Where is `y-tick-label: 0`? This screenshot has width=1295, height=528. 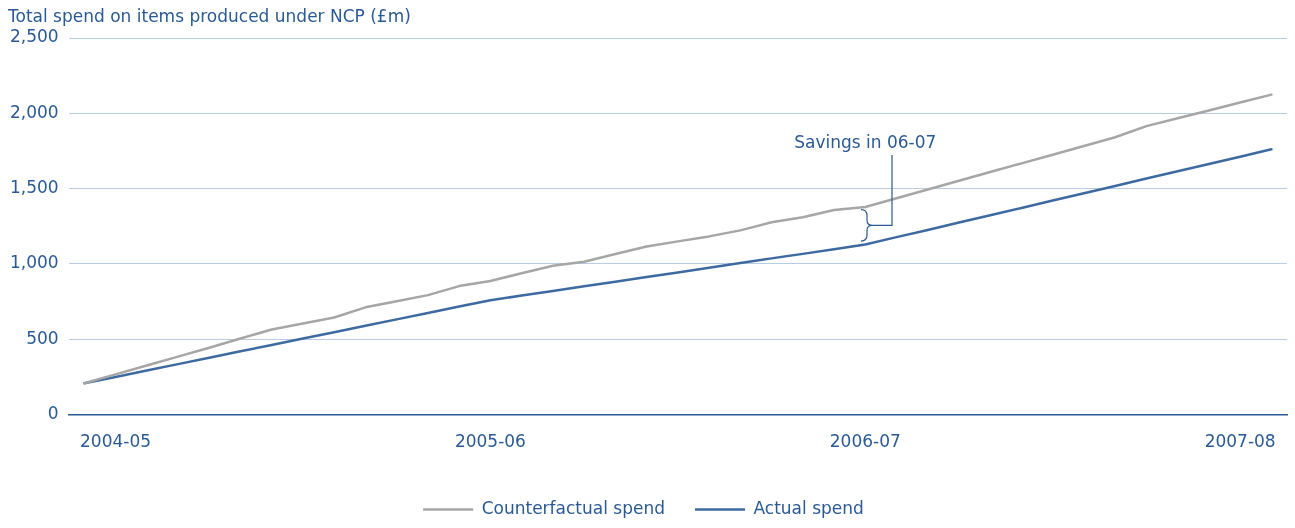
y-tick-label: 0 is located at coordinates (53, 413).